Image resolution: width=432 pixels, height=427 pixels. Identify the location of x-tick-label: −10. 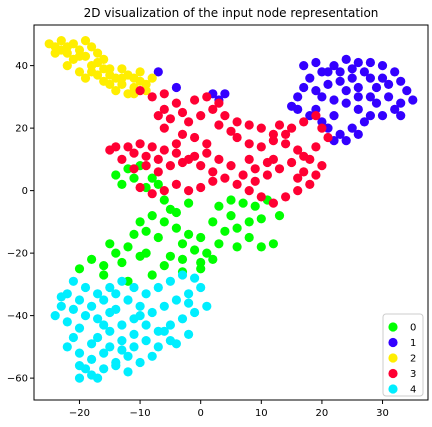
(140, 413).